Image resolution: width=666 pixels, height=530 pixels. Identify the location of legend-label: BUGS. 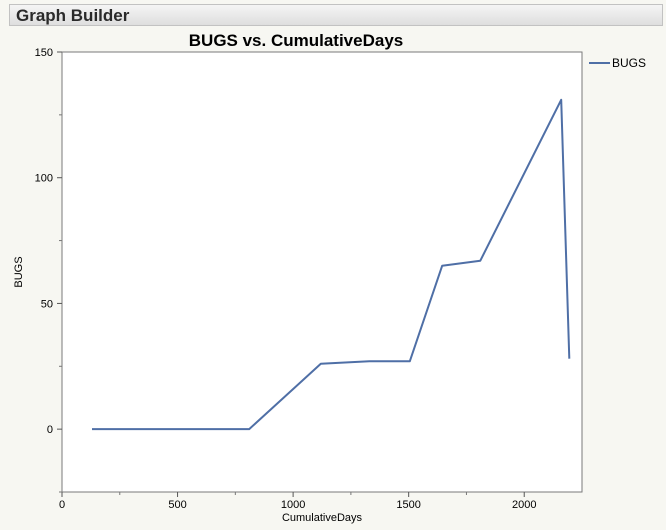
(629, 63).